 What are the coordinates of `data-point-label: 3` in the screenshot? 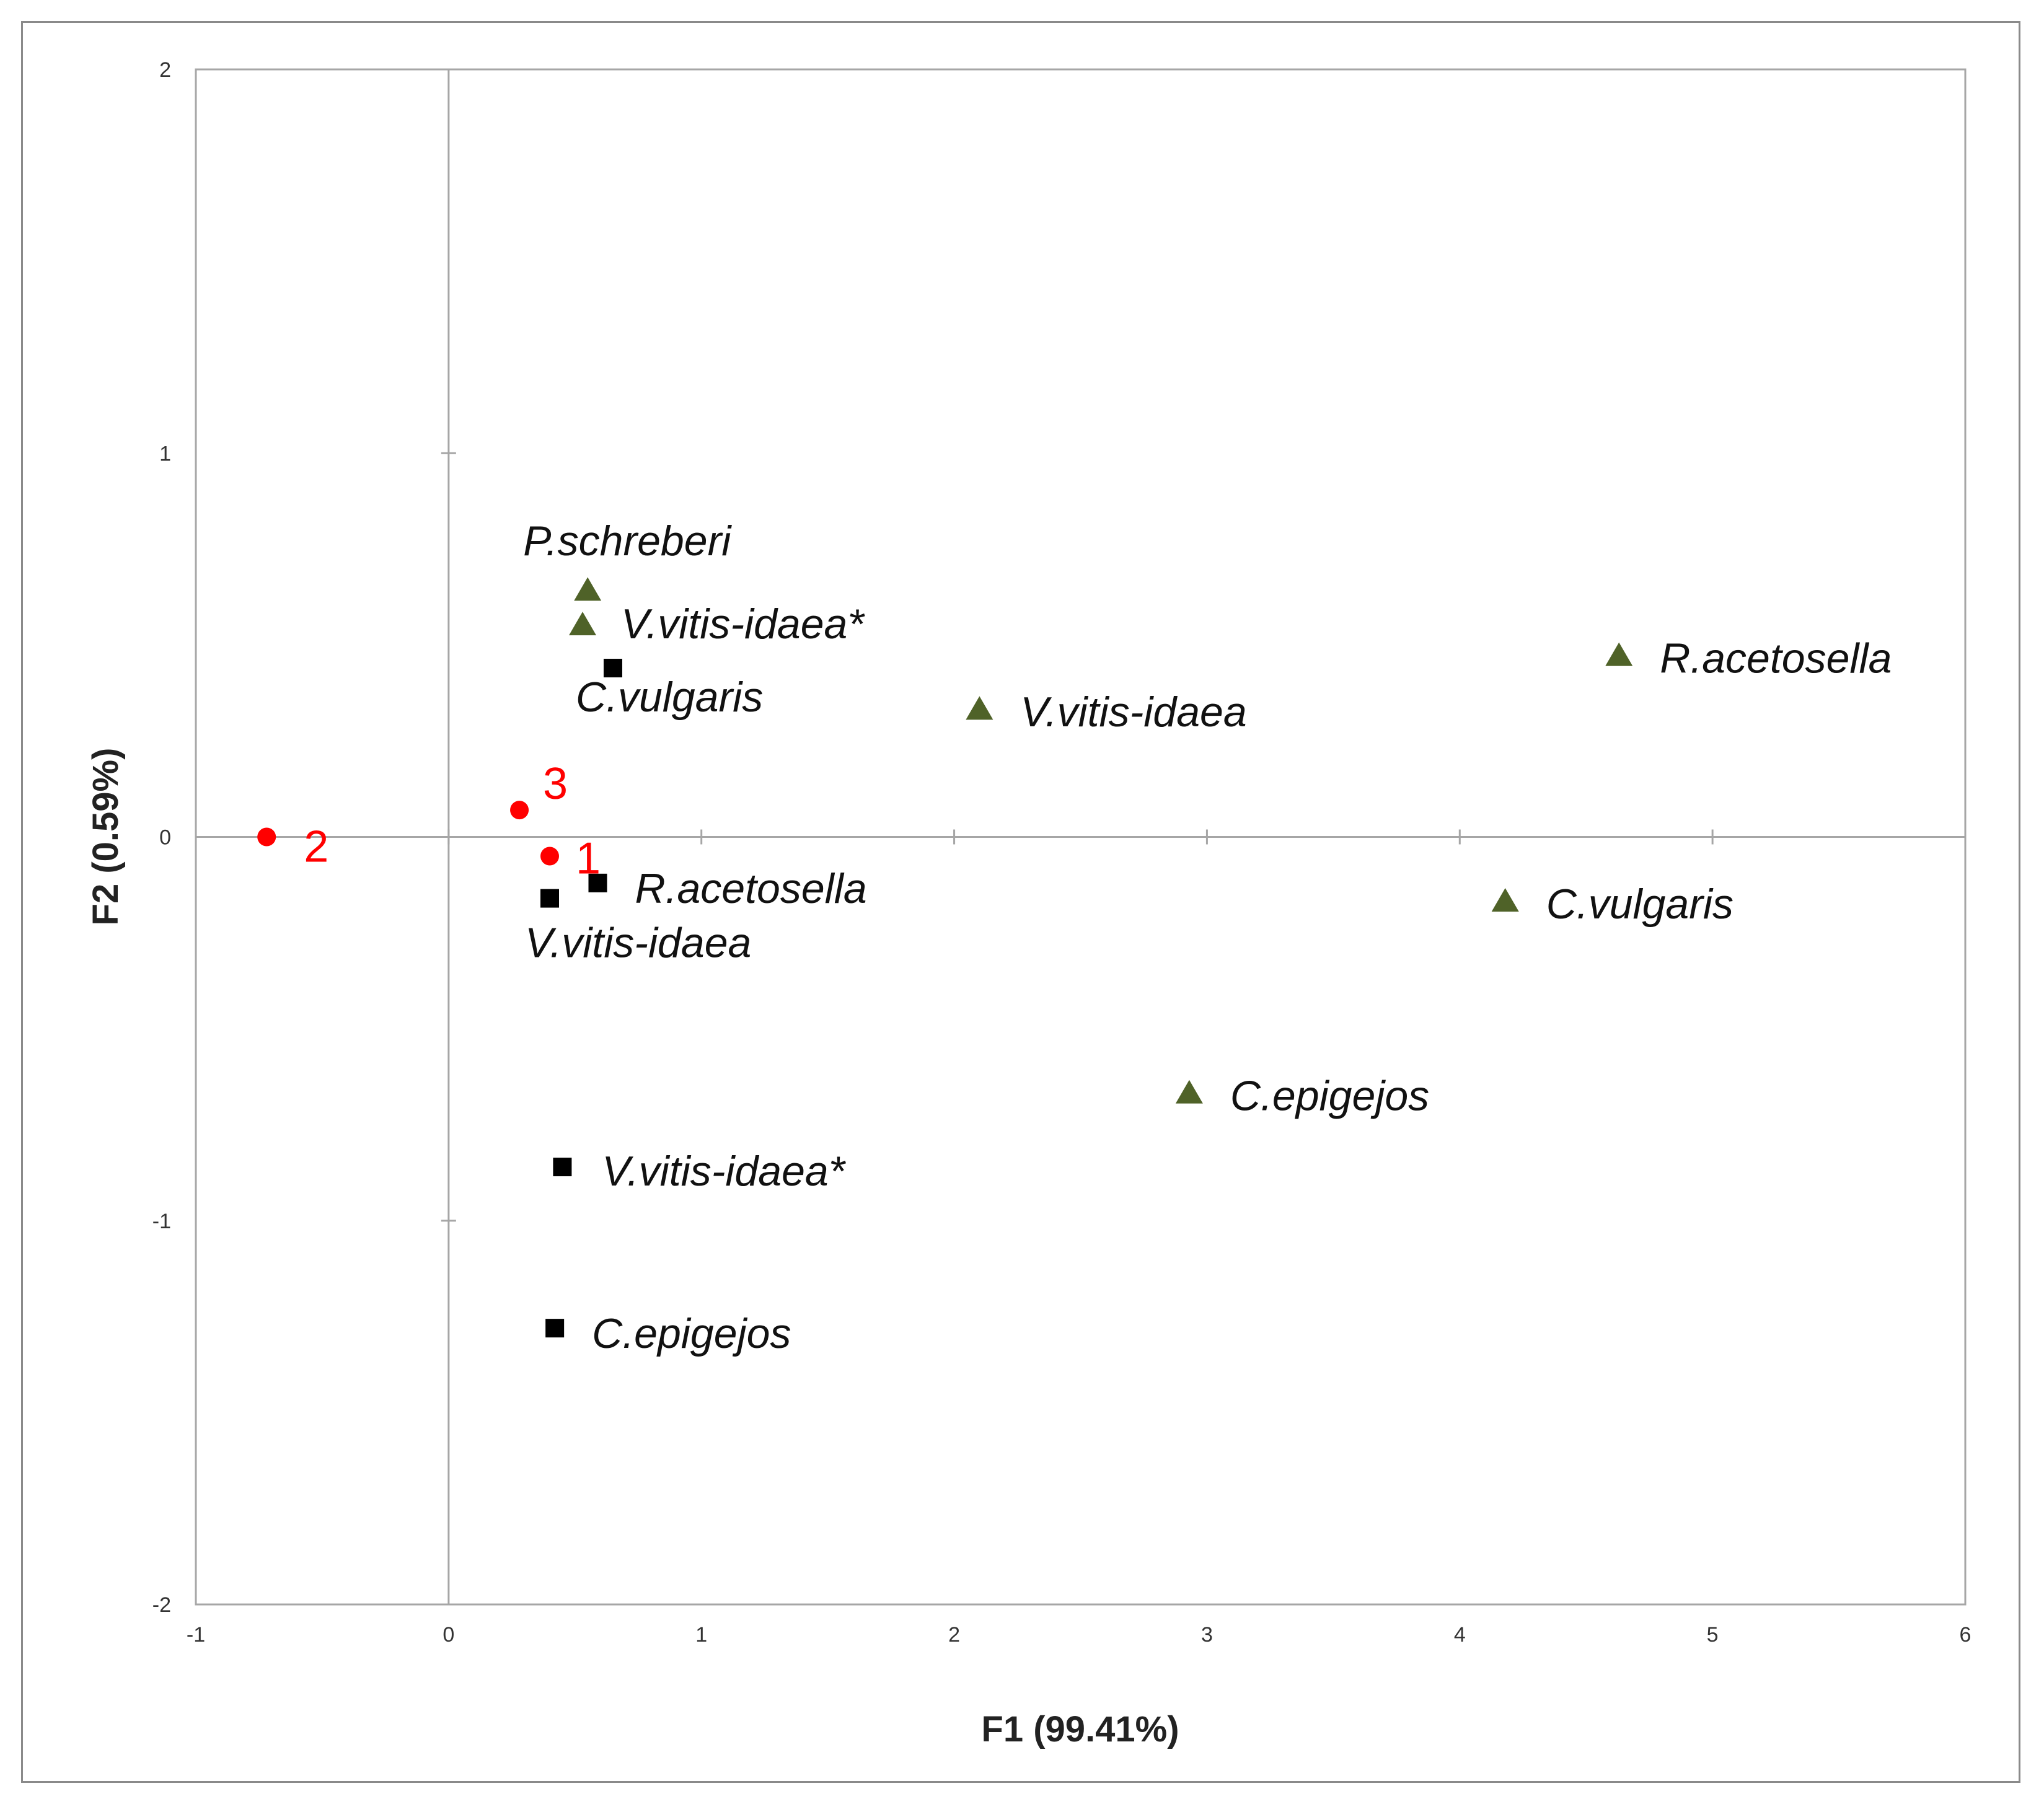 It's located at (555, 784).